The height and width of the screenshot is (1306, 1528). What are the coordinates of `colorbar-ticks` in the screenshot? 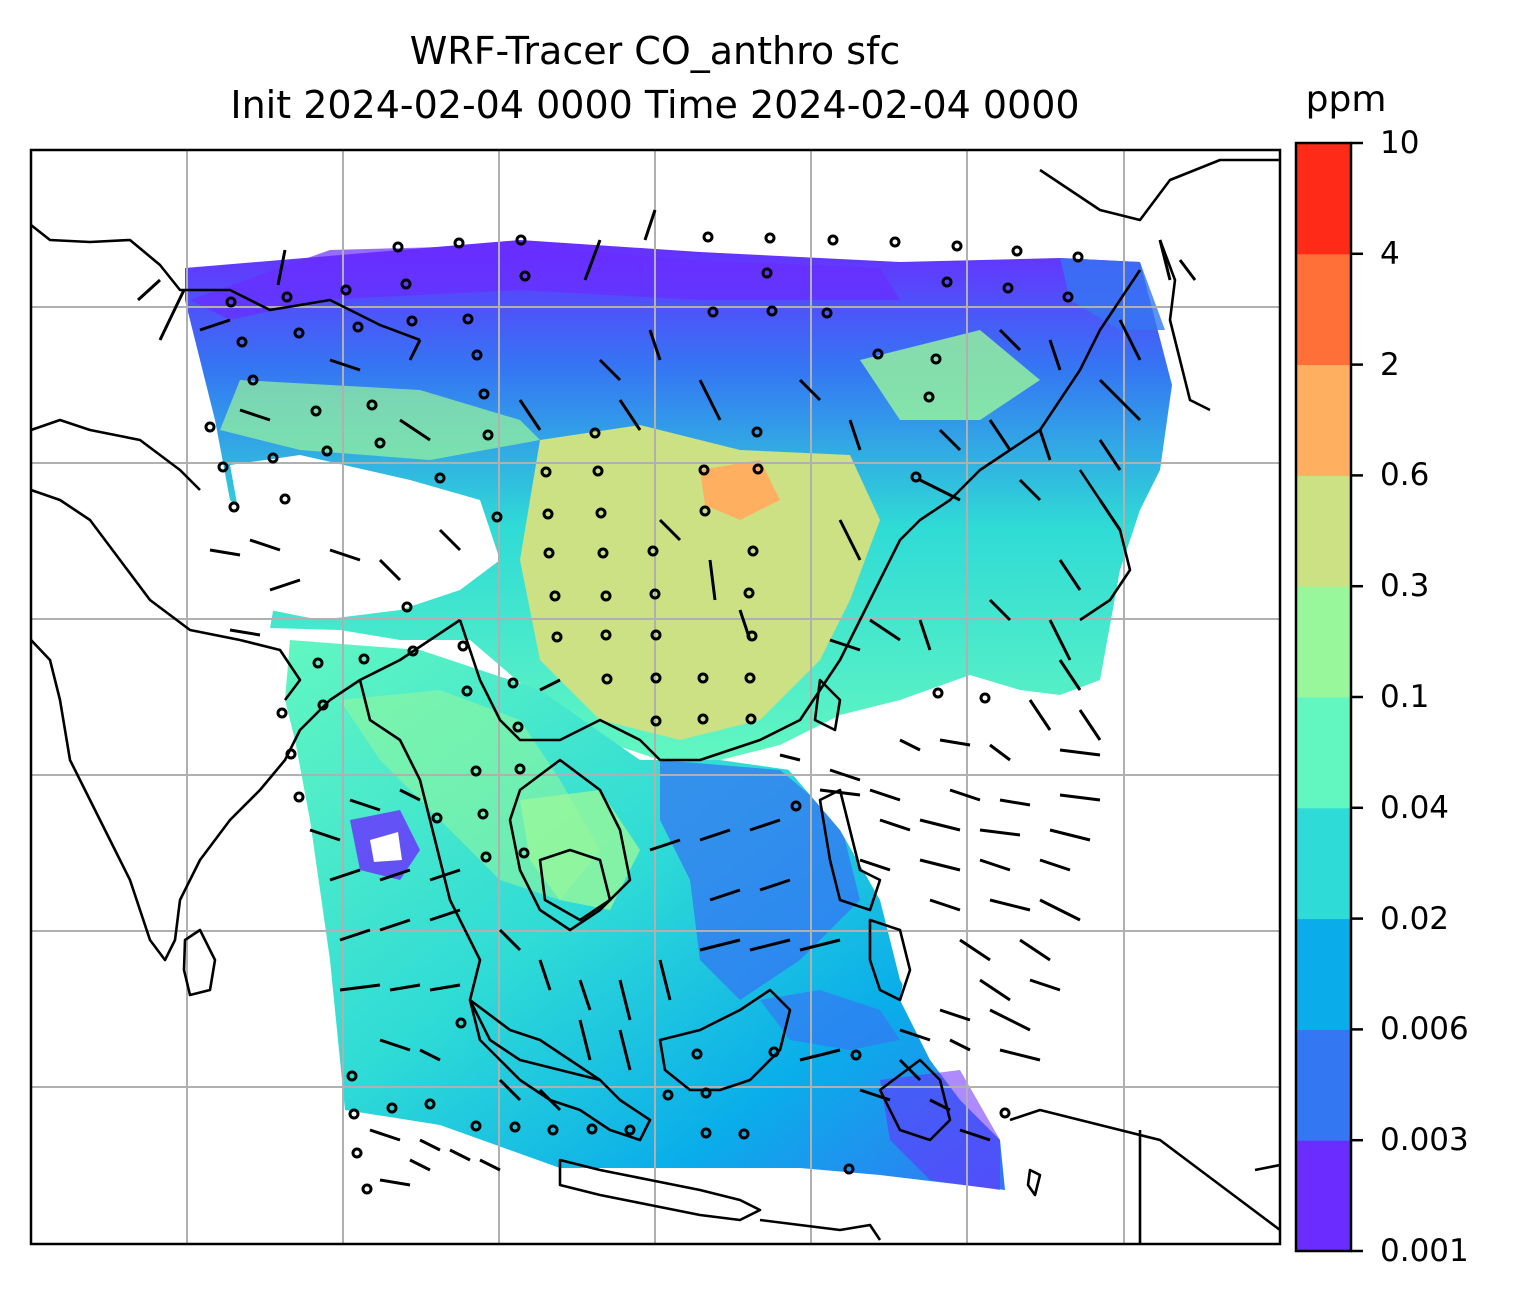 It's located at (1357, 697).